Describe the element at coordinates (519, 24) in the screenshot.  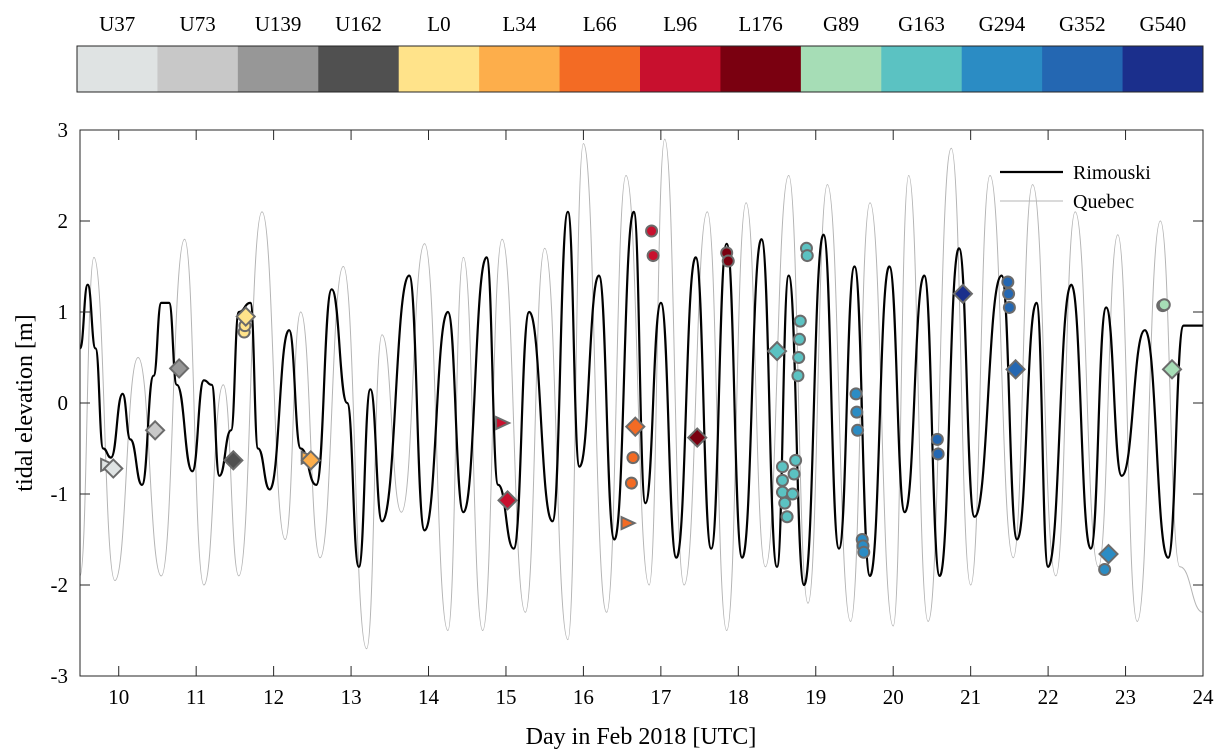
I see `colorbar-label: L34` at that location.